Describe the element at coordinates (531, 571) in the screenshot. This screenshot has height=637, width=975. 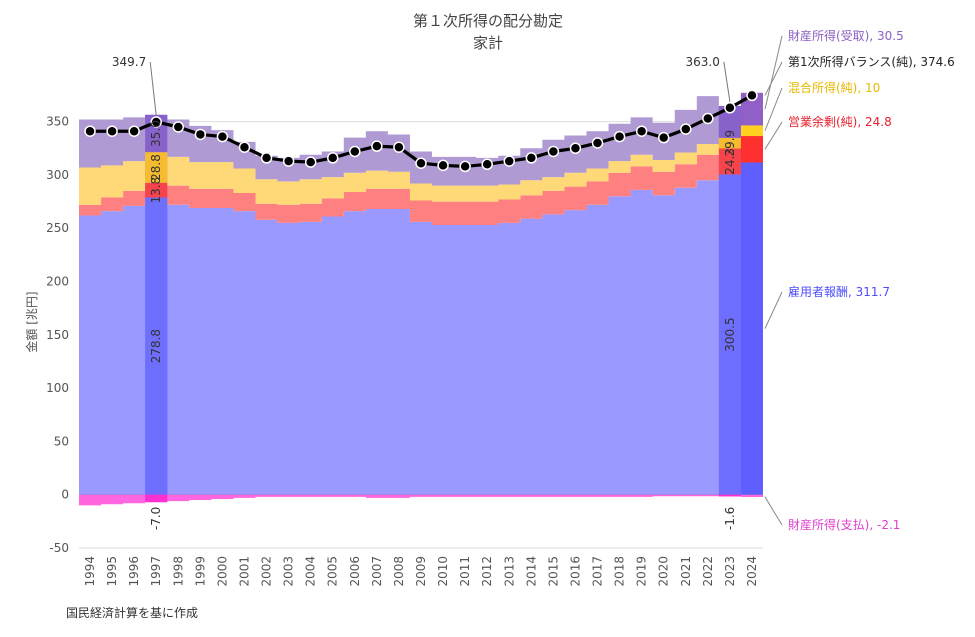
I see `x-tick-label: 2014` at that location.